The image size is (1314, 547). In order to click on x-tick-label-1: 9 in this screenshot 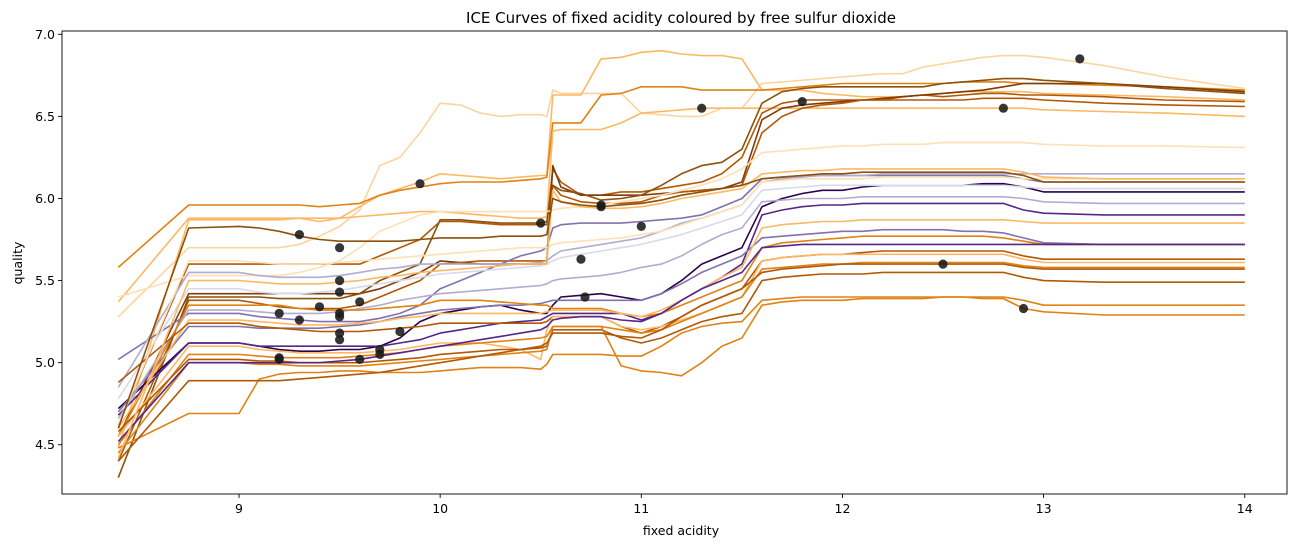, I will do `click(239, 508)`.